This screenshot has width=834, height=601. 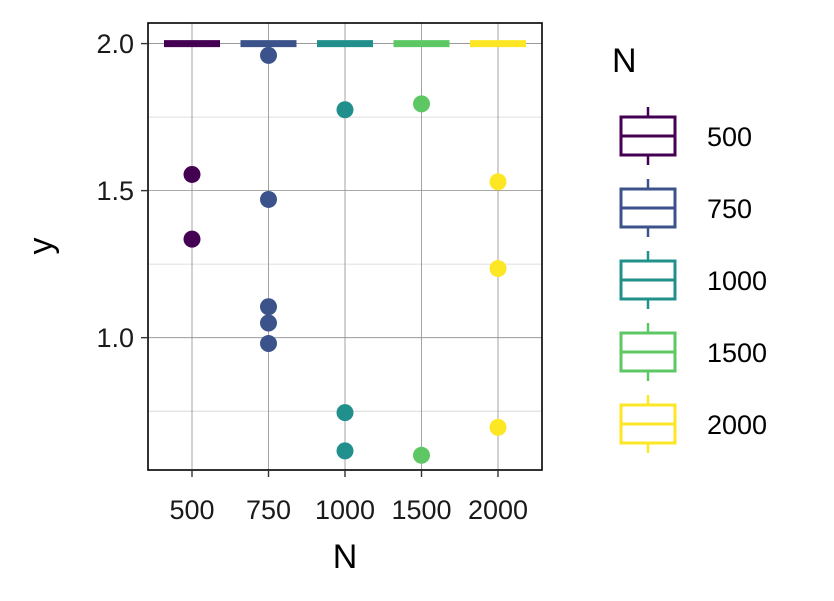 What do you see at coordinates (115, 44) in the screenshot?
I see `y-tick-label: 2.0` at bounding box center [115, 44].